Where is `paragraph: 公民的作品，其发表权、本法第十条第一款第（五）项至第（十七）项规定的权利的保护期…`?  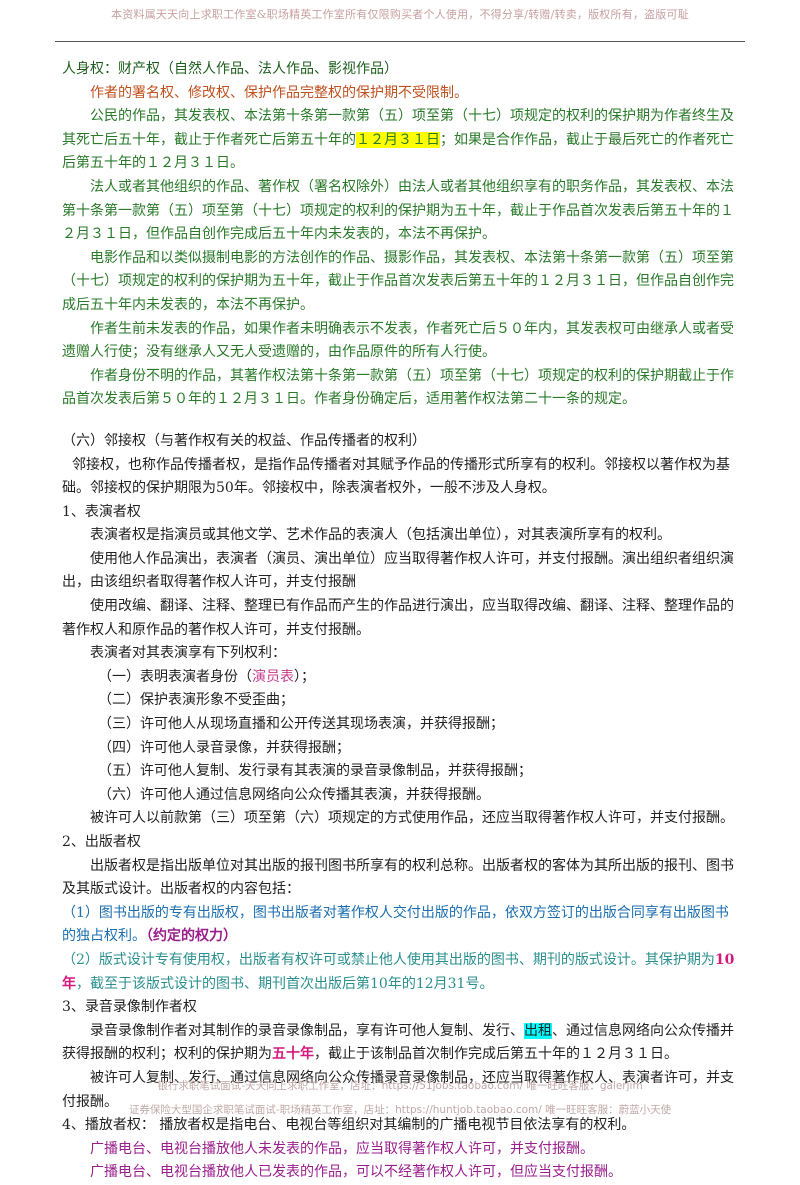
paragraph: 公民的作品，其发表权、本法第十条第一款第（五）项至第（十七）项规定的权利的保护期… is located at coordinates (402, 140).